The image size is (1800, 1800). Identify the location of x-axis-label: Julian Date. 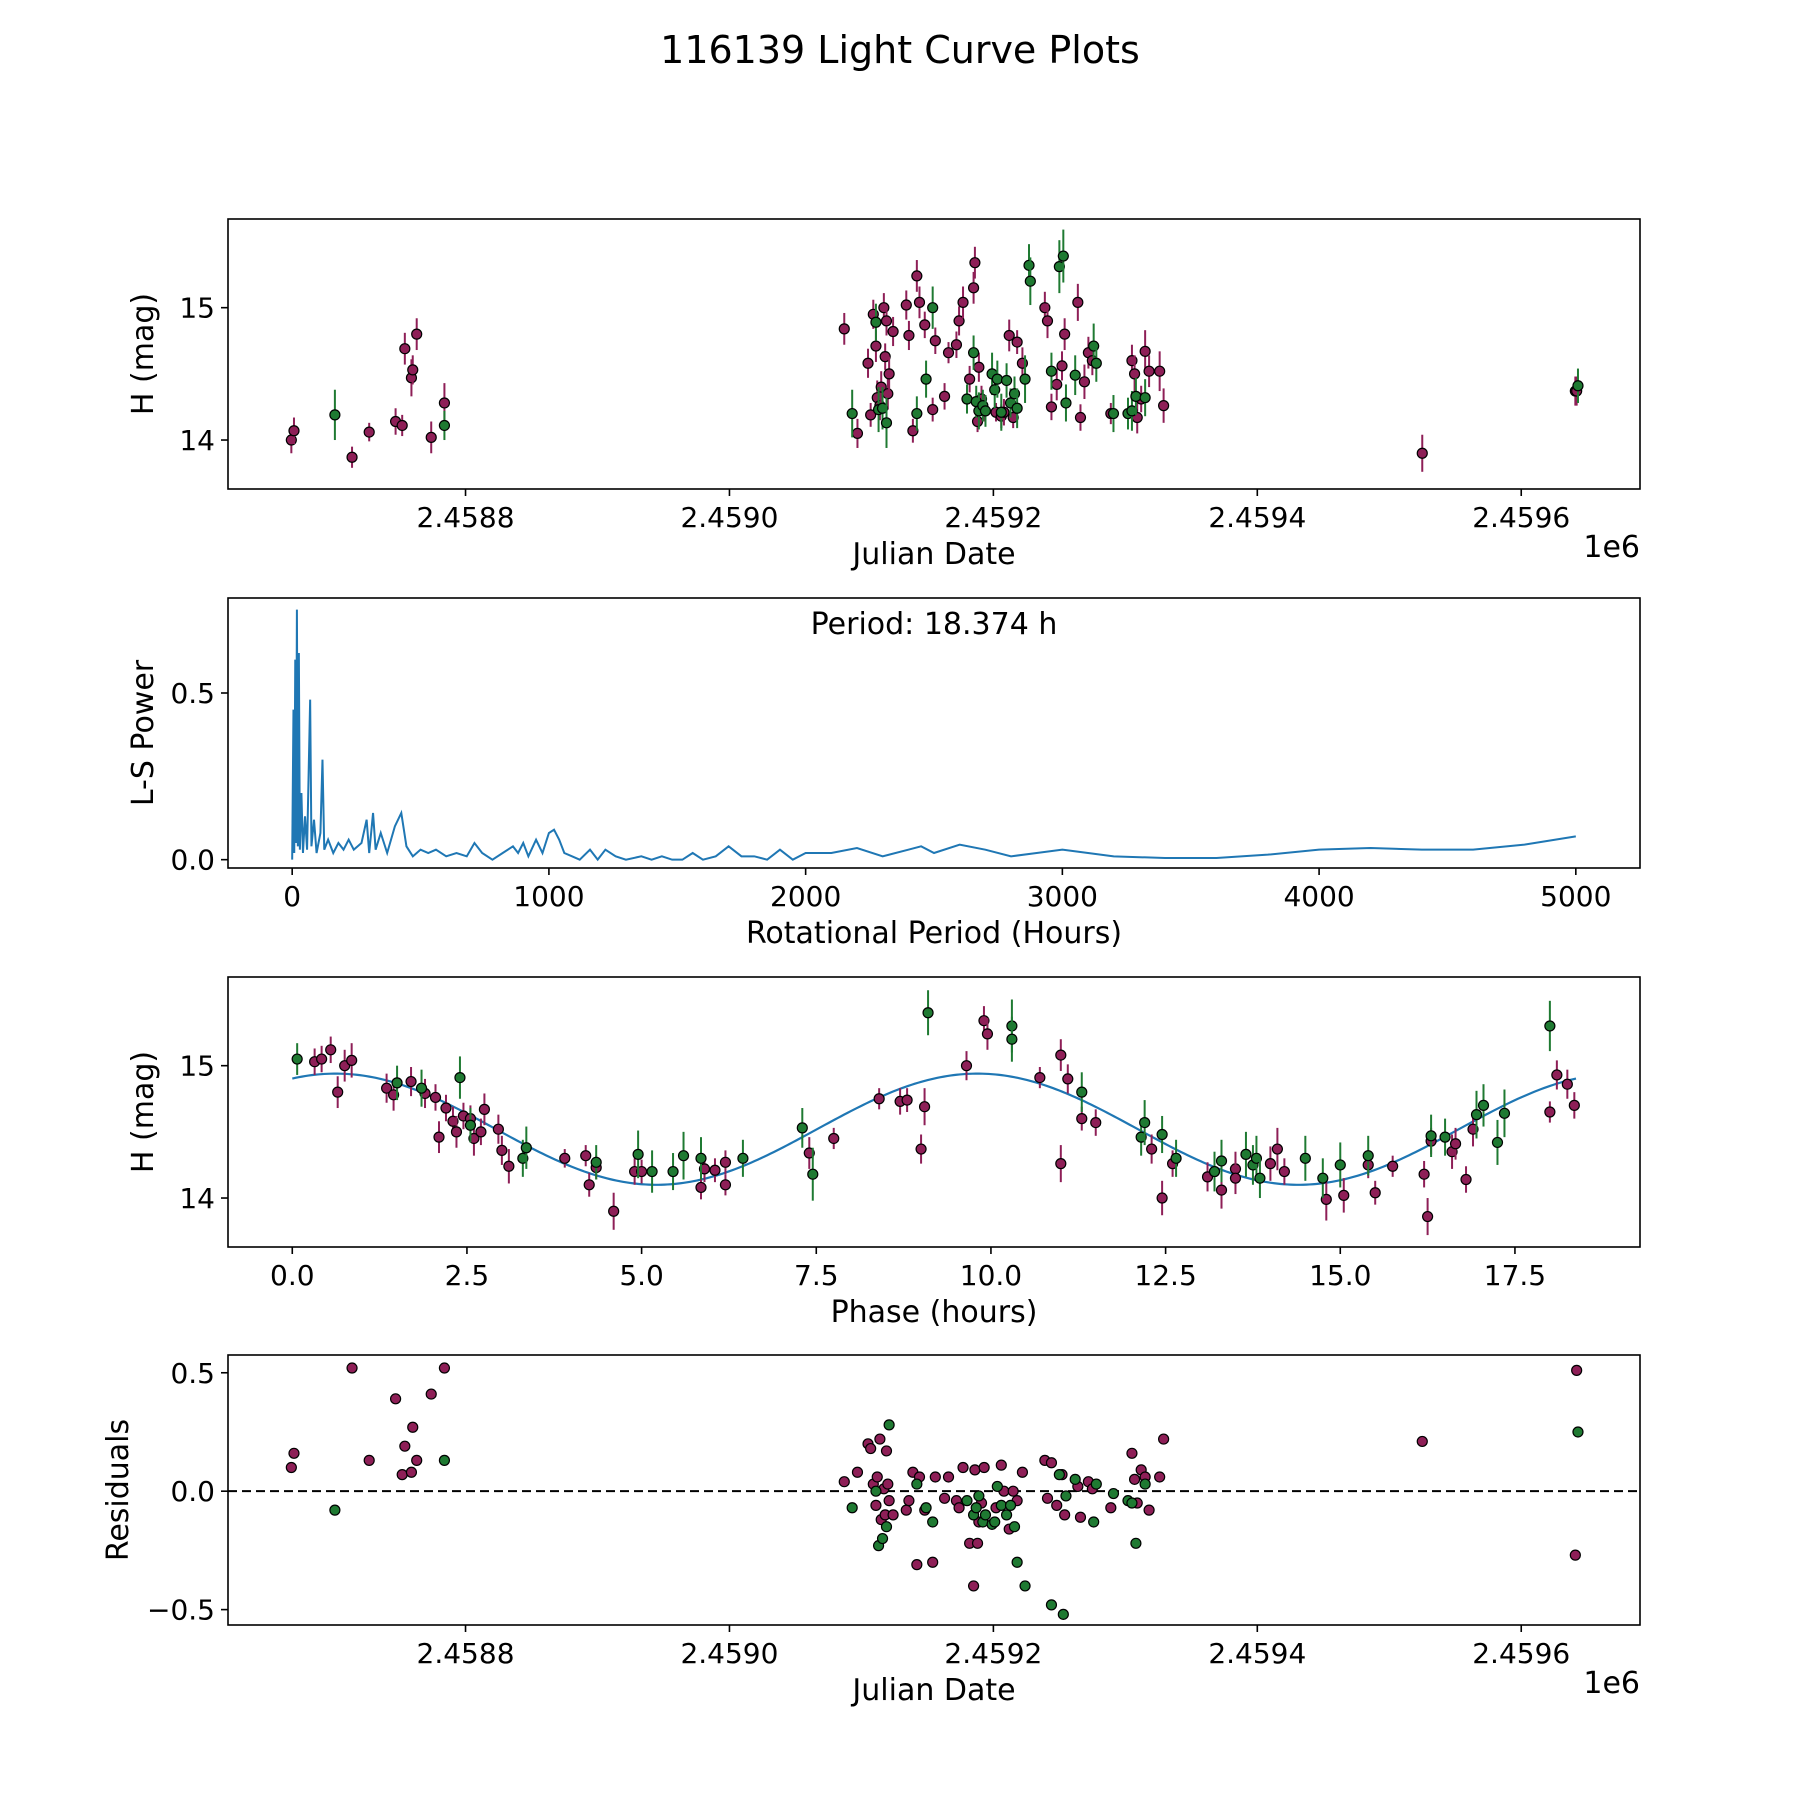
(932, 554).